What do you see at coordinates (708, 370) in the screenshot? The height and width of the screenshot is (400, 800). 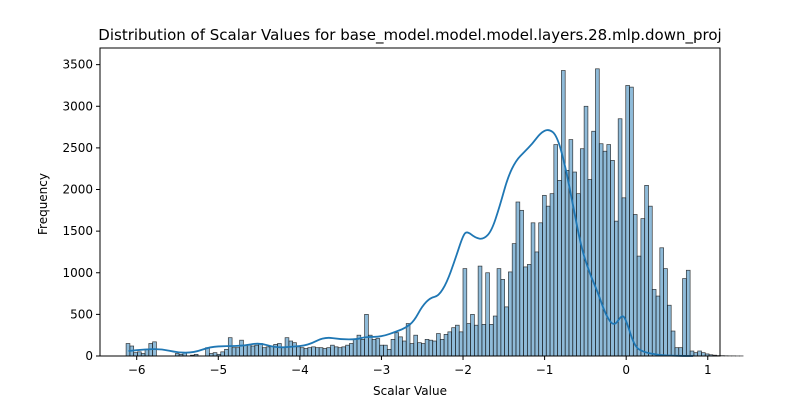 I see `x-tick-label: 1` at bounding box center [708, 370].